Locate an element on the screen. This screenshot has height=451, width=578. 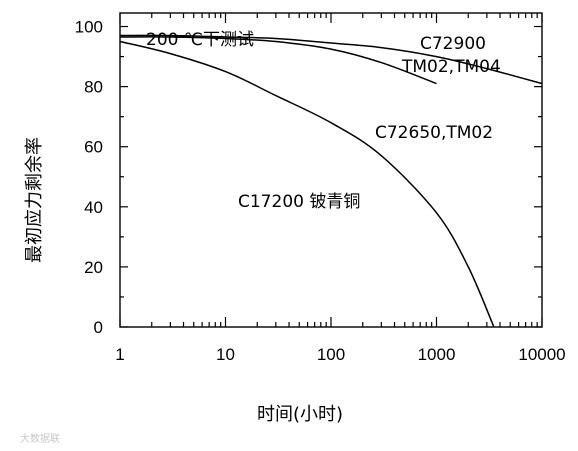
x-axis-tick-labels: 1 10 100 1000 10000 is located at coordinates (340, 354).